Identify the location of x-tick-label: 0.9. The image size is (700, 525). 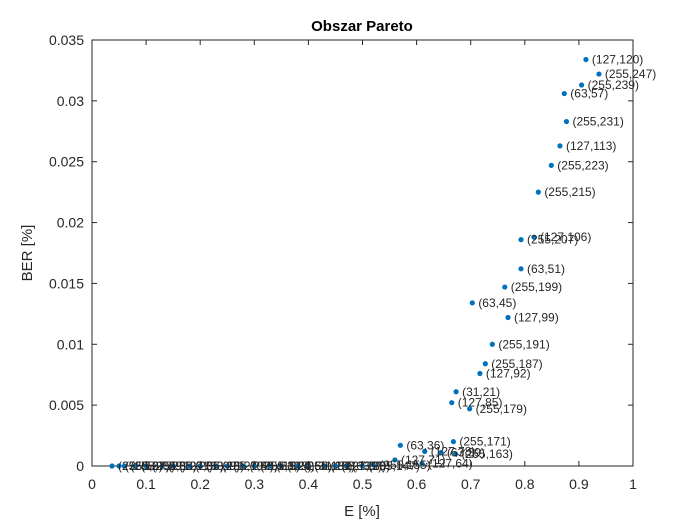
(579, 484).